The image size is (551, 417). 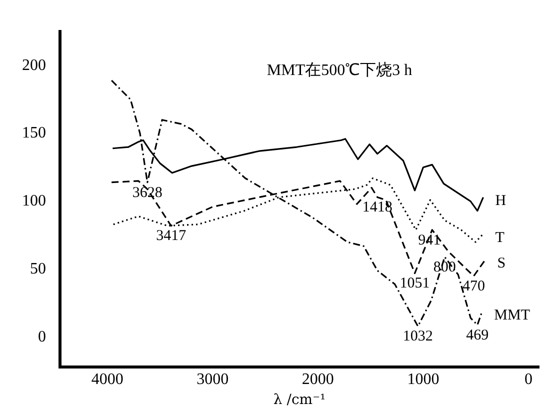 What do you see at coordinates (377, 208) in the screenshot?
I see `annotation: 1418` at bounding box center [377, 208].